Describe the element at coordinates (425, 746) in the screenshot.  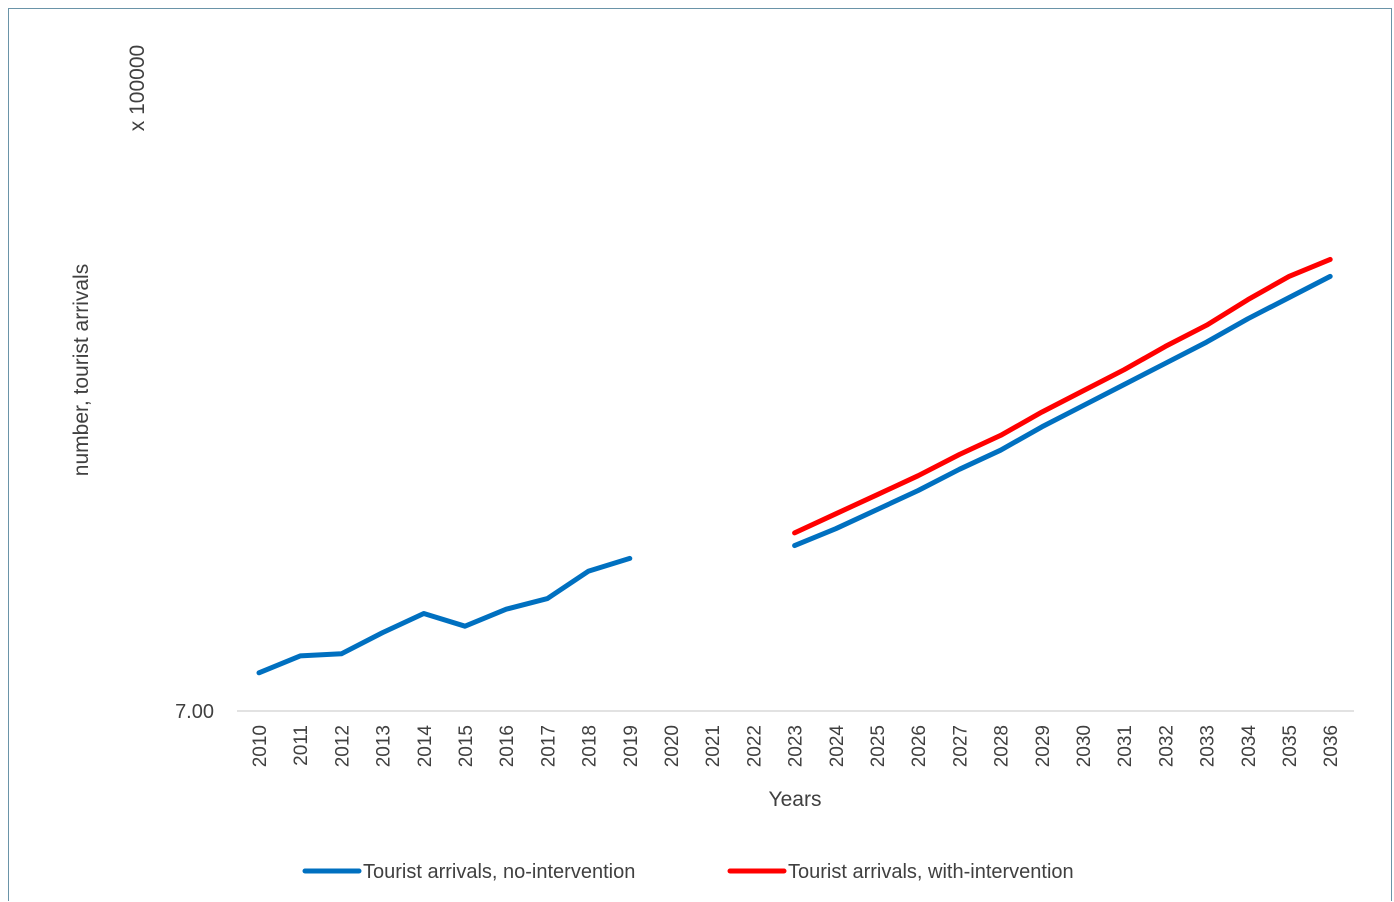
I see `x-tick-label: 2014` at that location.